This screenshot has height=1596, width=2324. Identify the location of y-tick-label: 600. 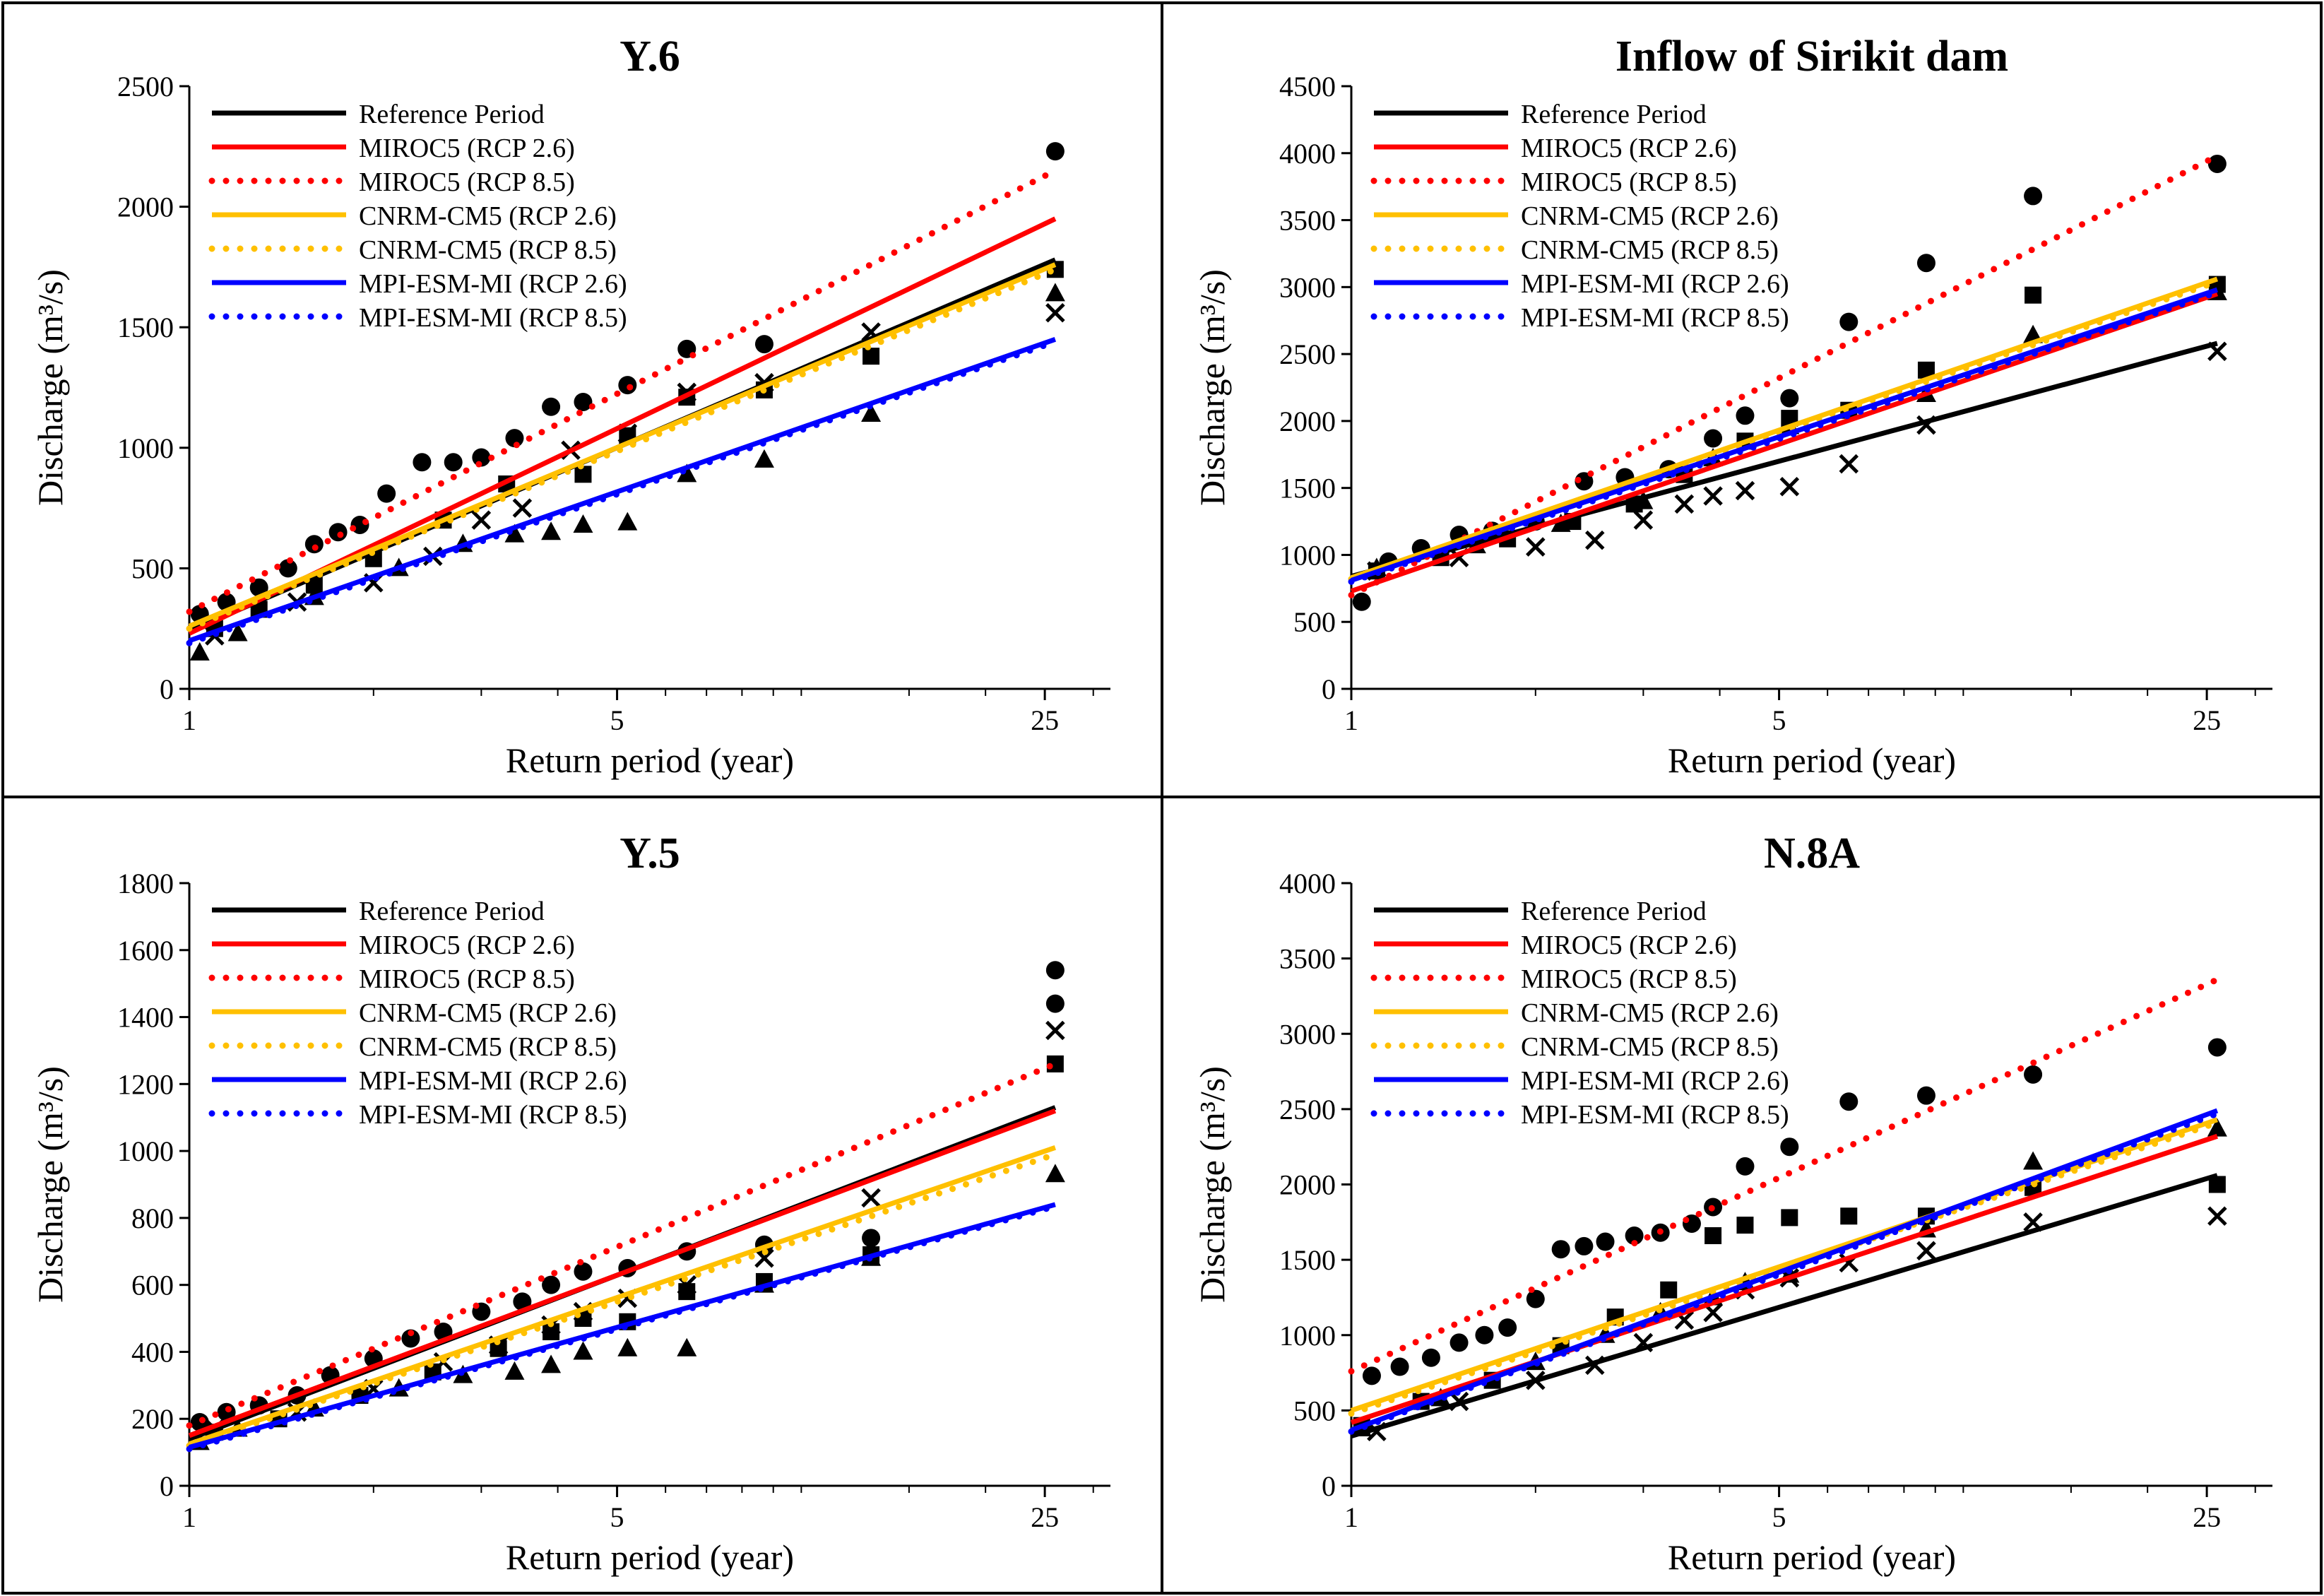
(152, 1285).